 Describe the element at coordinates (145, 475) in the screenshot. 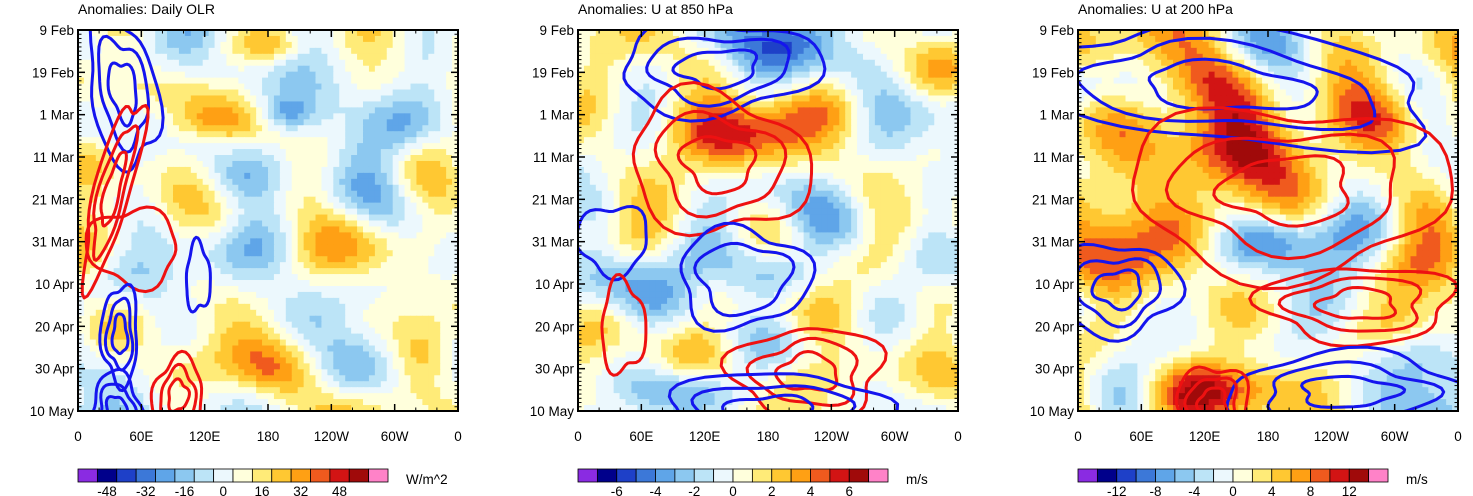

I see `colorbar-swatch` at that location.